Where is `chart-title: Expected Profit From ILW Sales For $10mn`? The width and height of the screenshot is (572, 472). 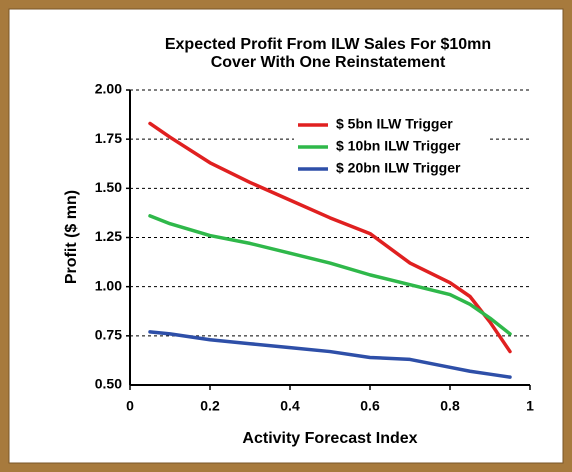 chart-title: Expected Profit From ILW Sales For $10mn is located at coordinates (328, 44).